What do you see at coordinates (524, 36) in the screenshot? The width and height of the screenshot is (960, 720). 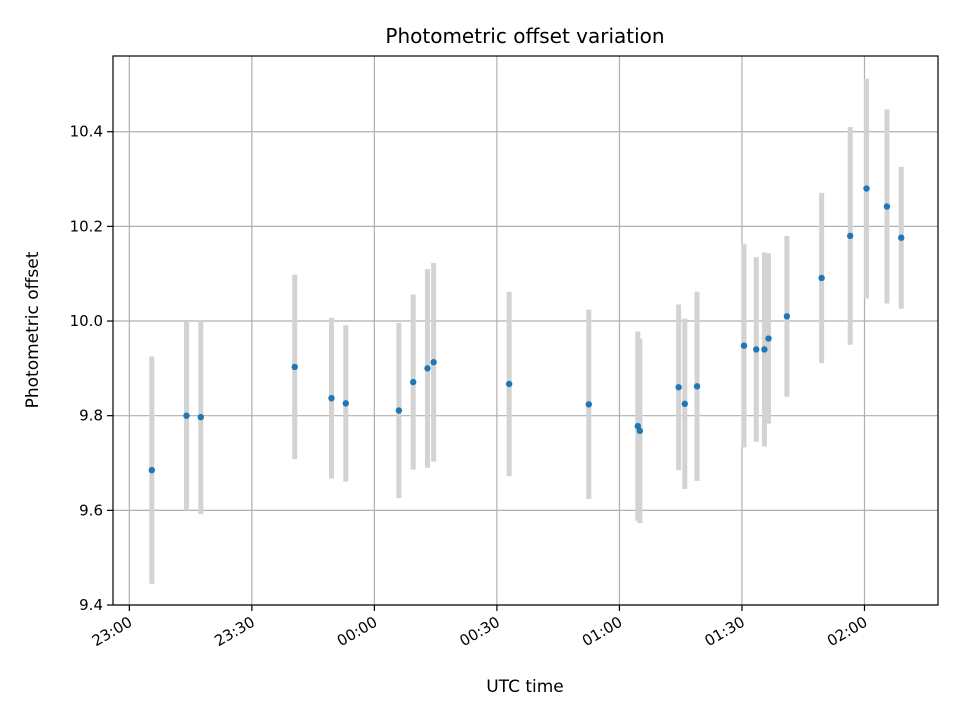 I see `chart-title: Photometric offset variation` at bounding box center [524, 36].